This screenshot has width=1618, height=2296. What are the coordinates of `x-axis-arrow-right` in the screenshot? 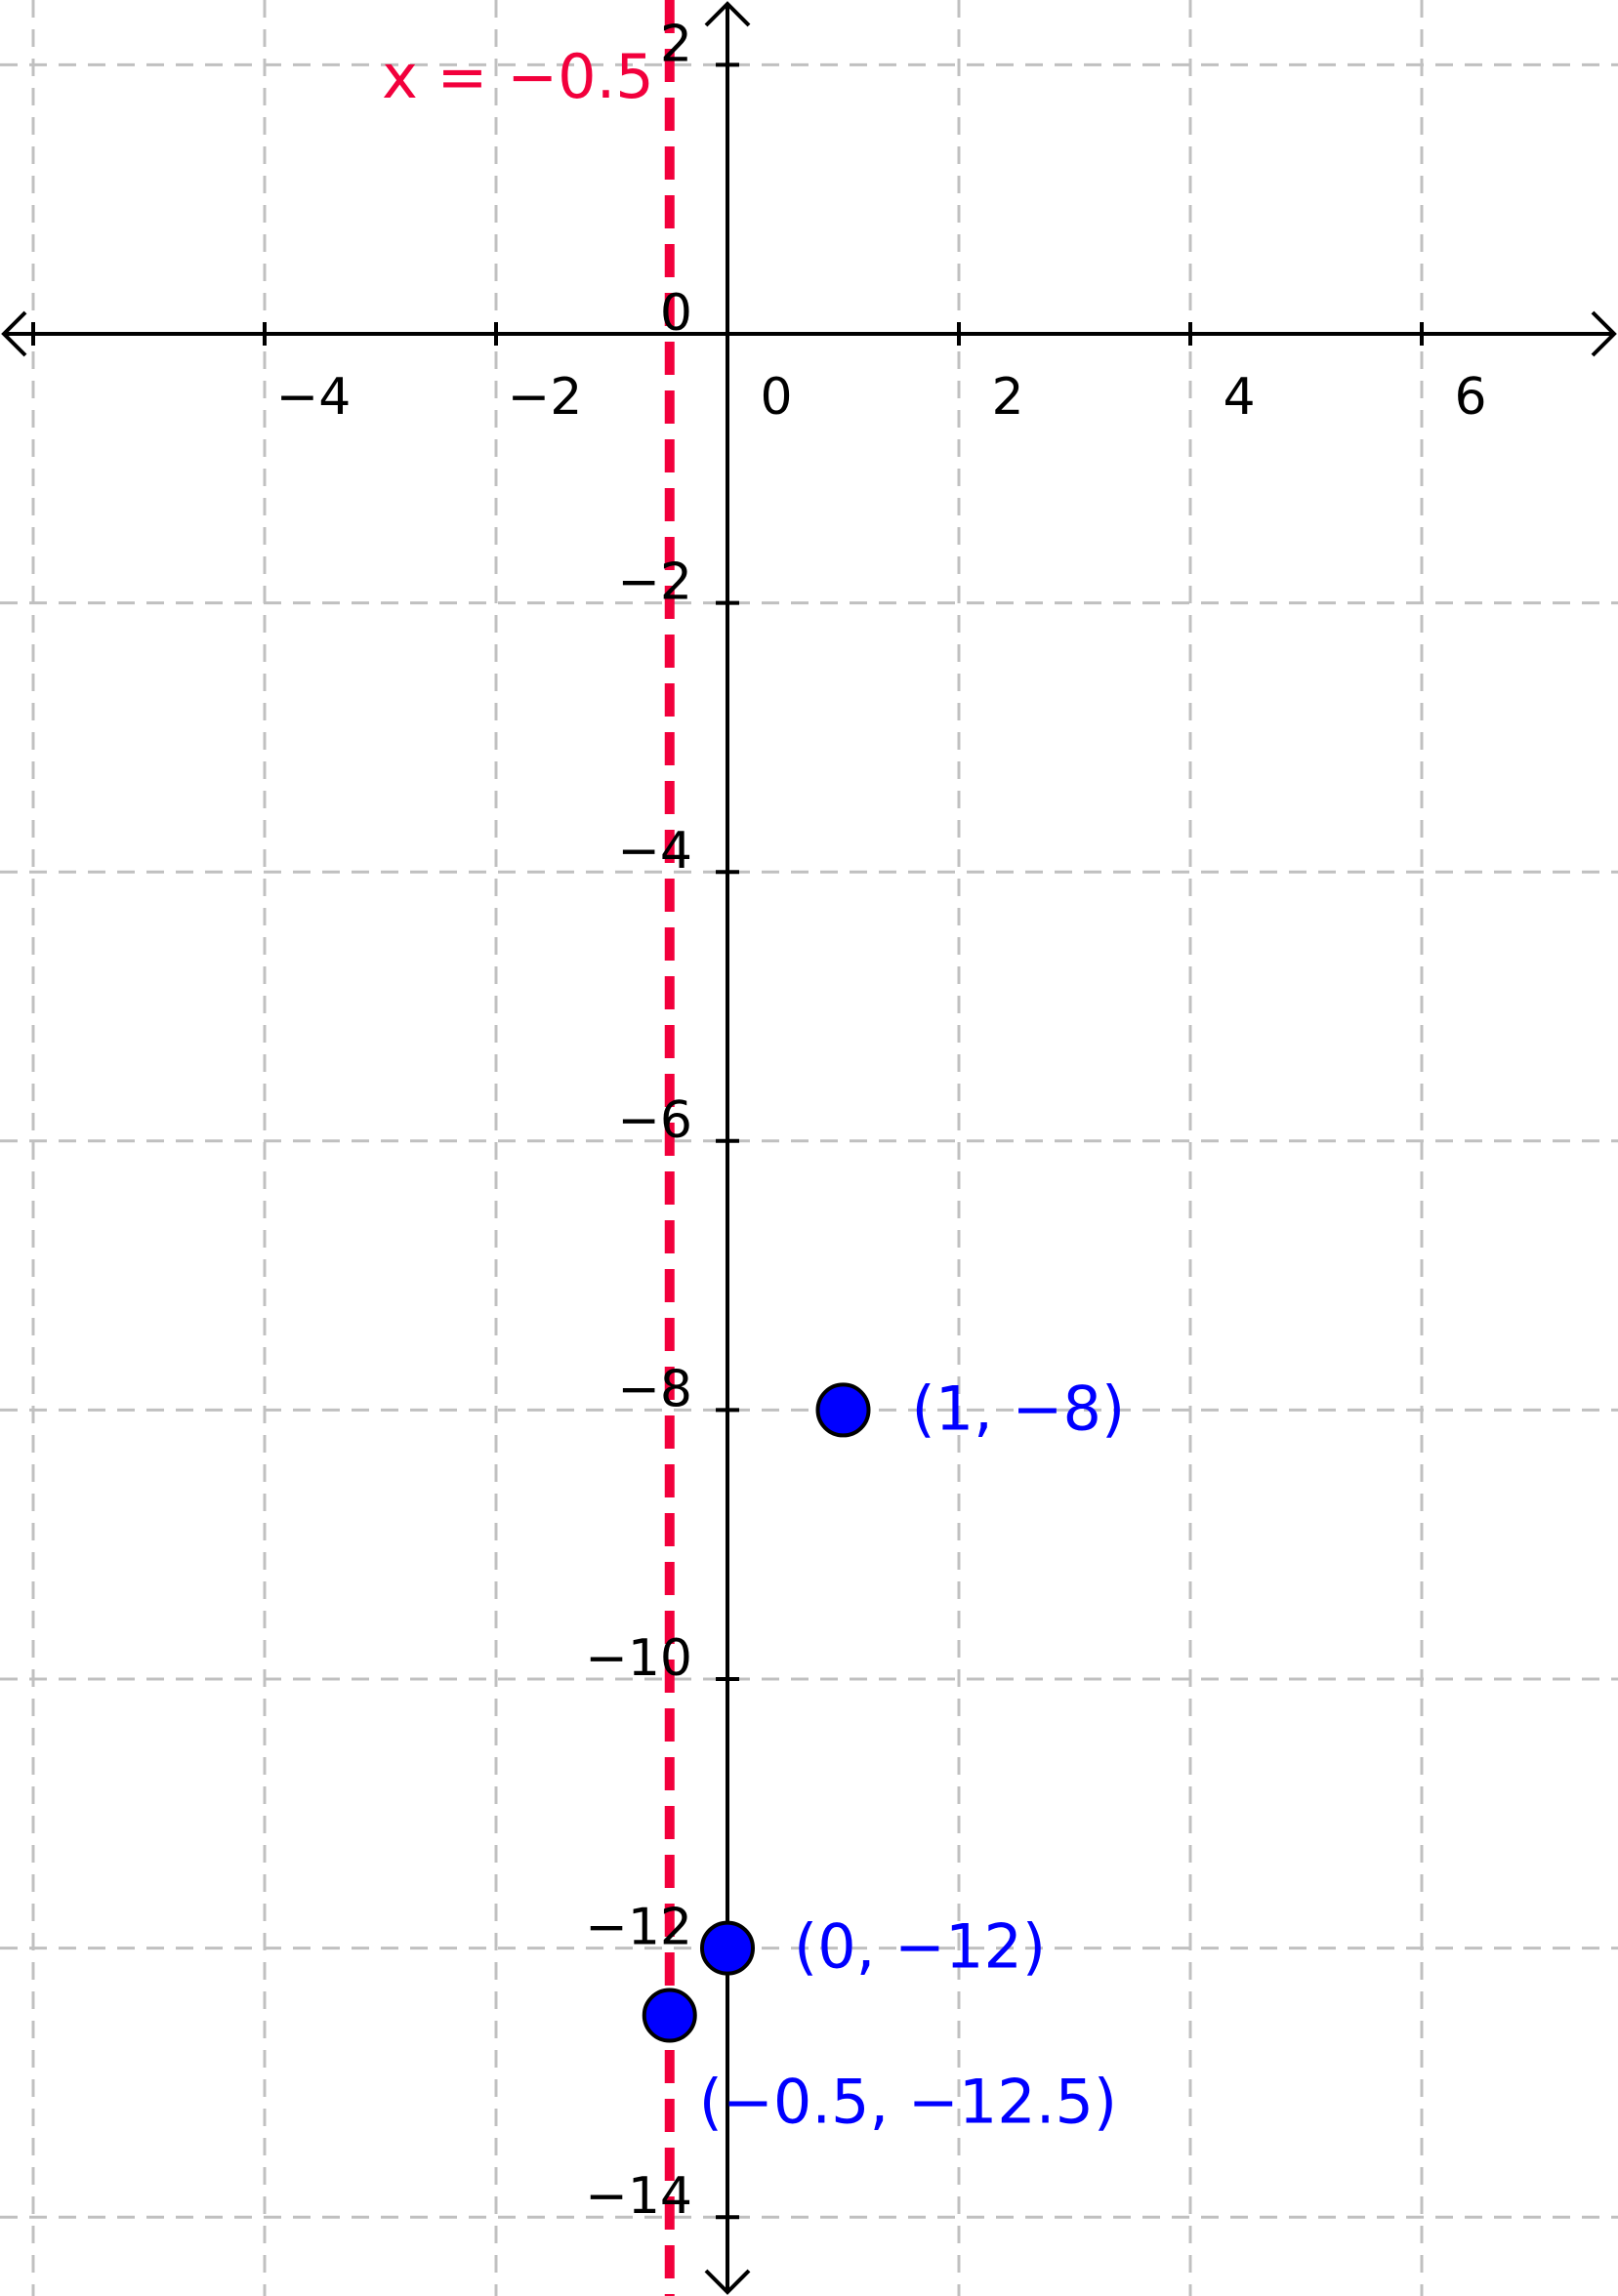 It's located at (1604, 333).